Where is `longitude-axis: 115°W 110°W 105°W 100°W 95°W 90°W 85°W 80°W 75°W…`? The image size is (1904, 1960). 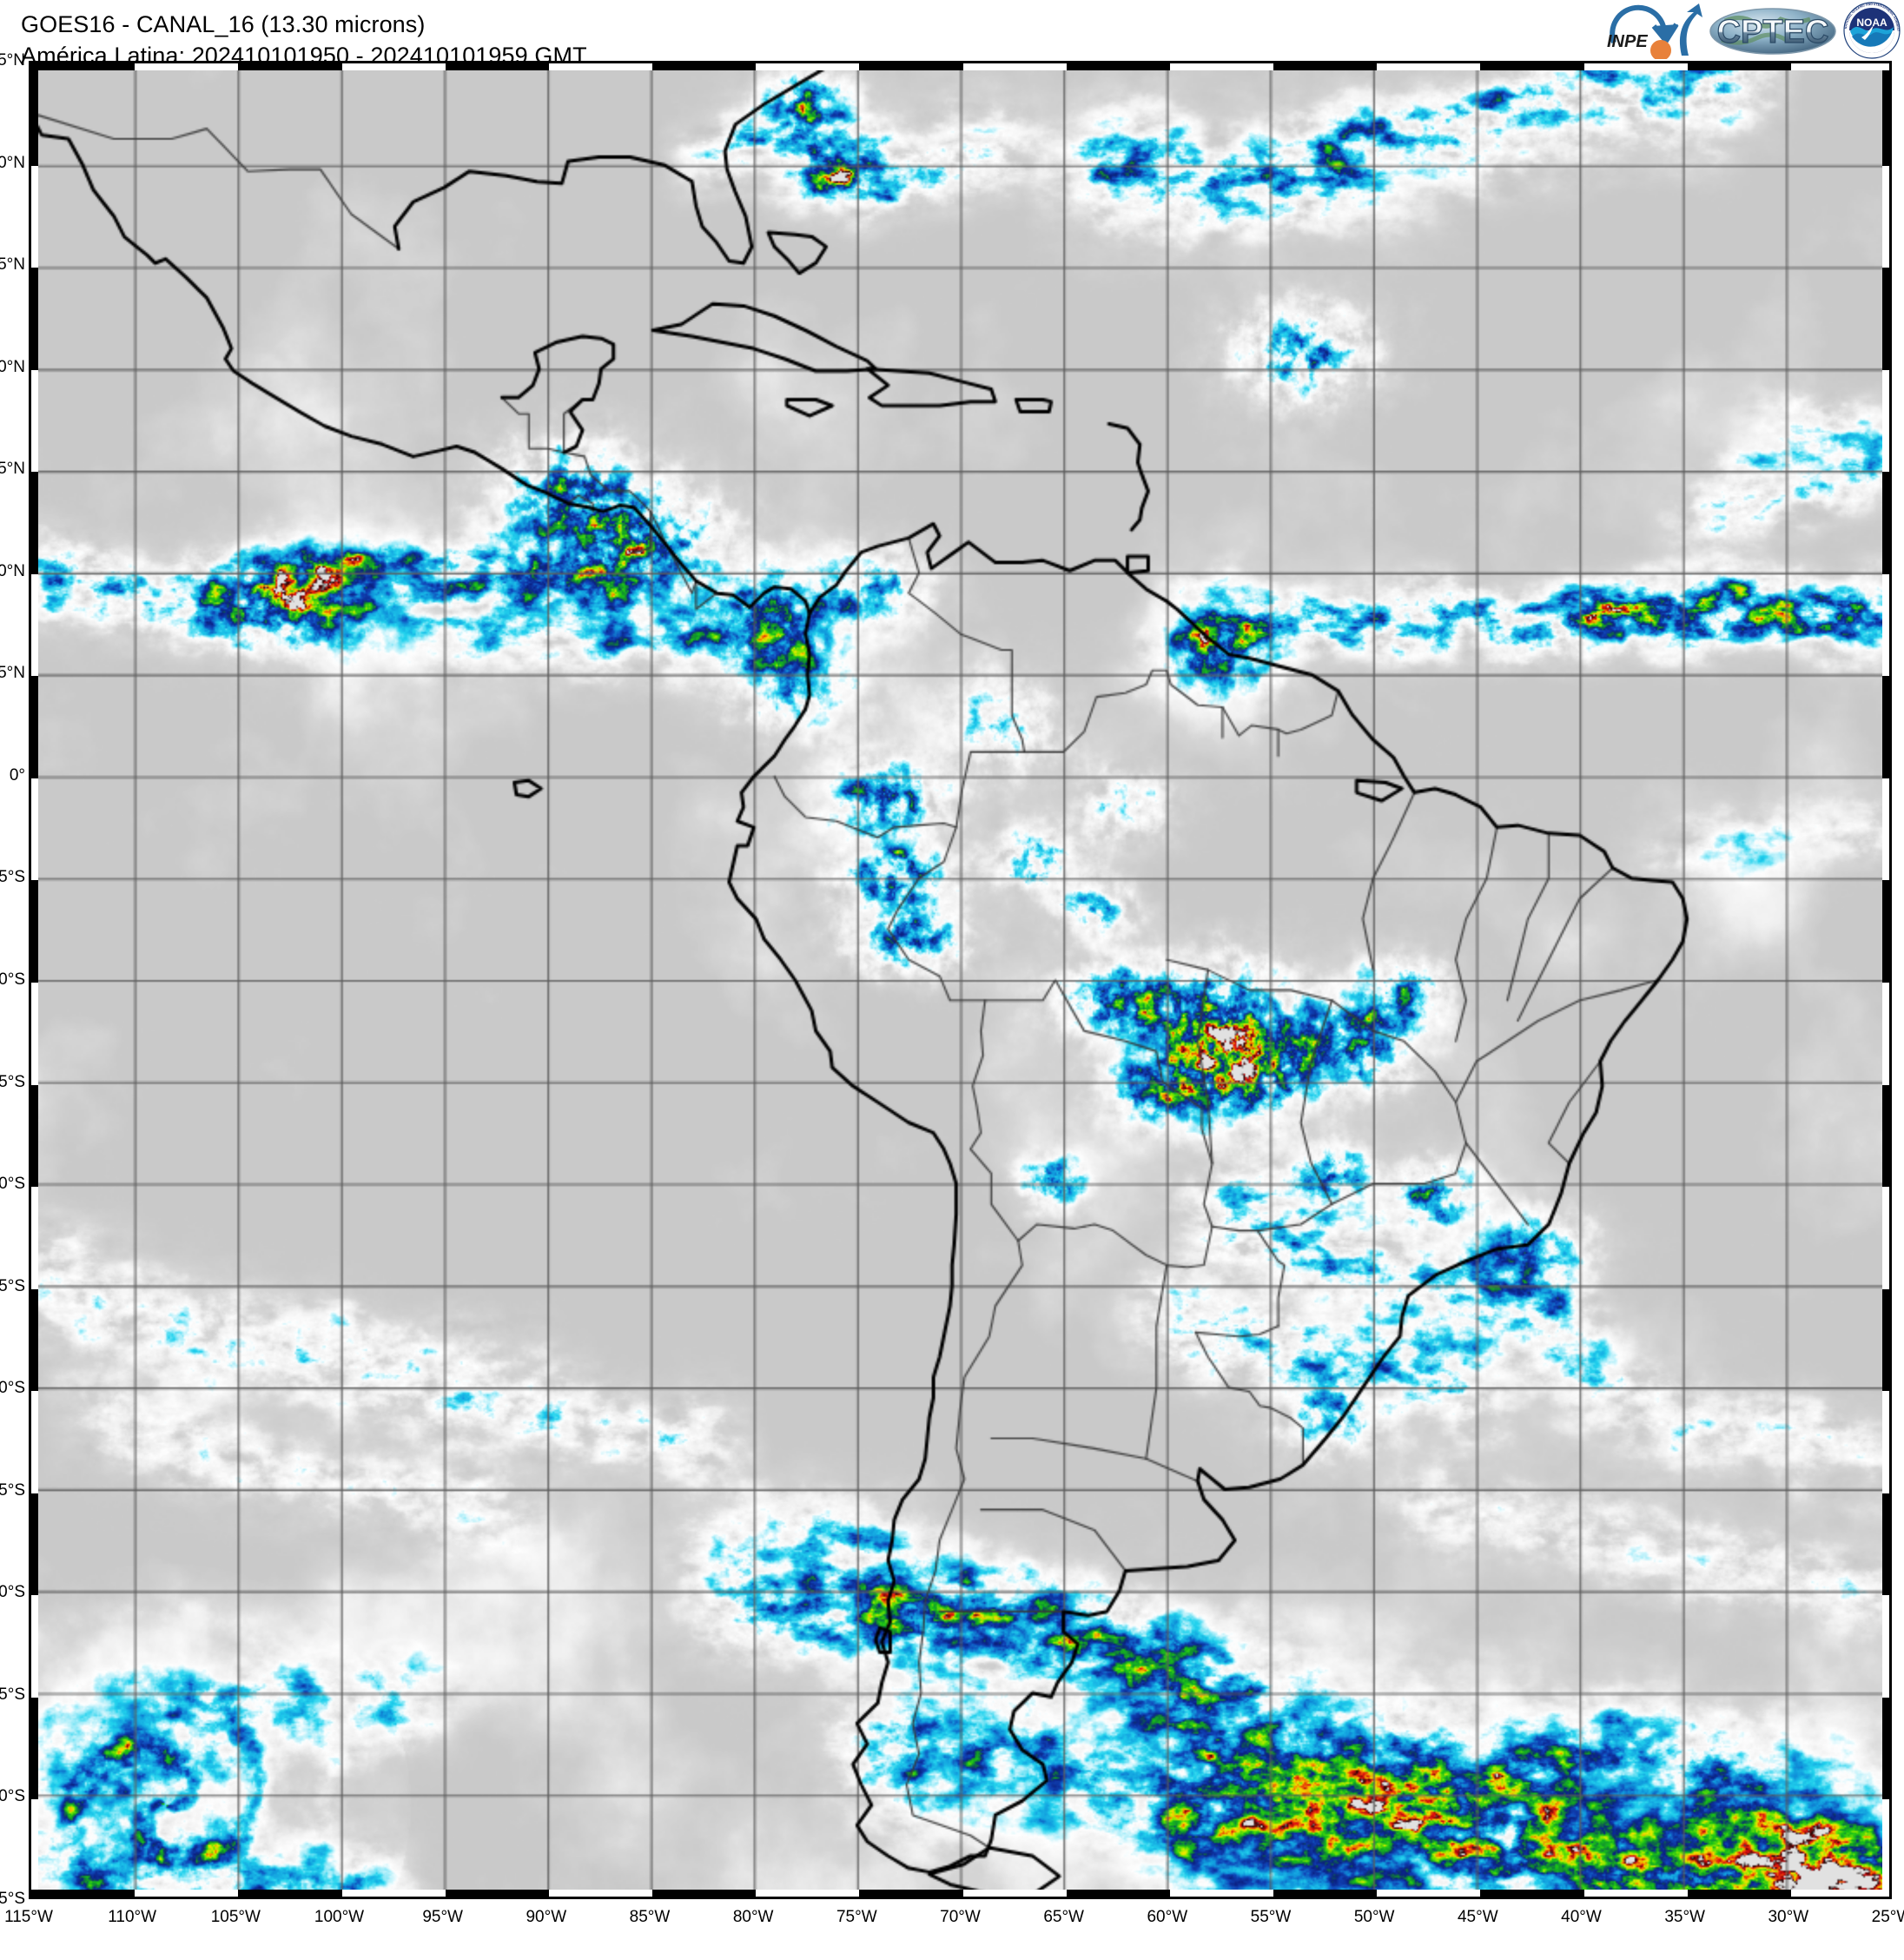
longitude-axis: 115°W 110°W 105°W 100°W 95°W 90°W 85°W 80°W 75°W… is located at coordinates (954, 1926).